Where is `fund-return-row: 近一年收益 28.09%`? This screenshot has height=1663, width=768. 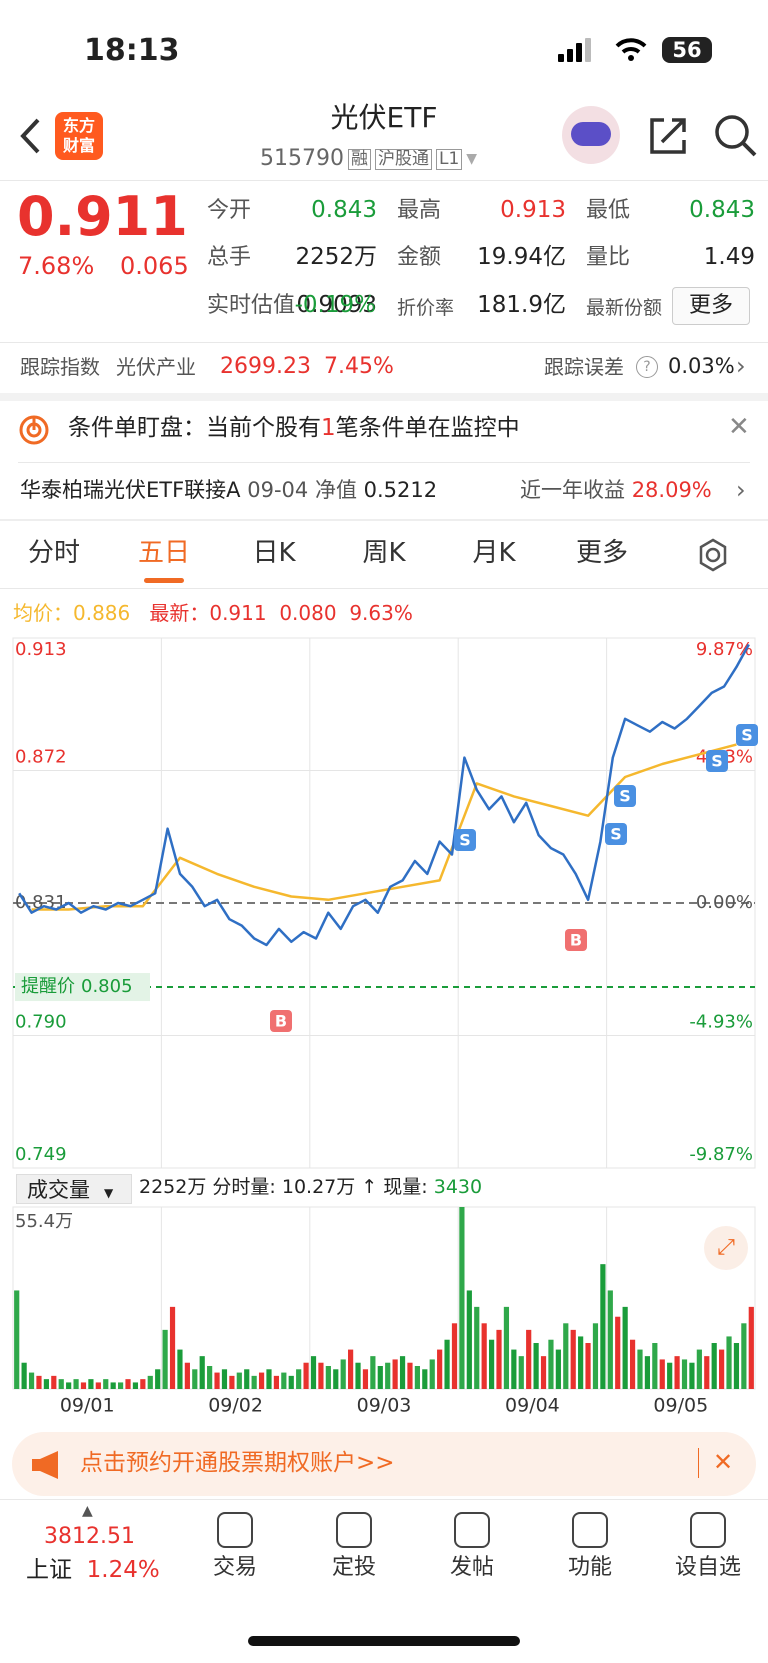 fund-return-row: 近一年收益 28.09% is located at coordinates (616, 490).